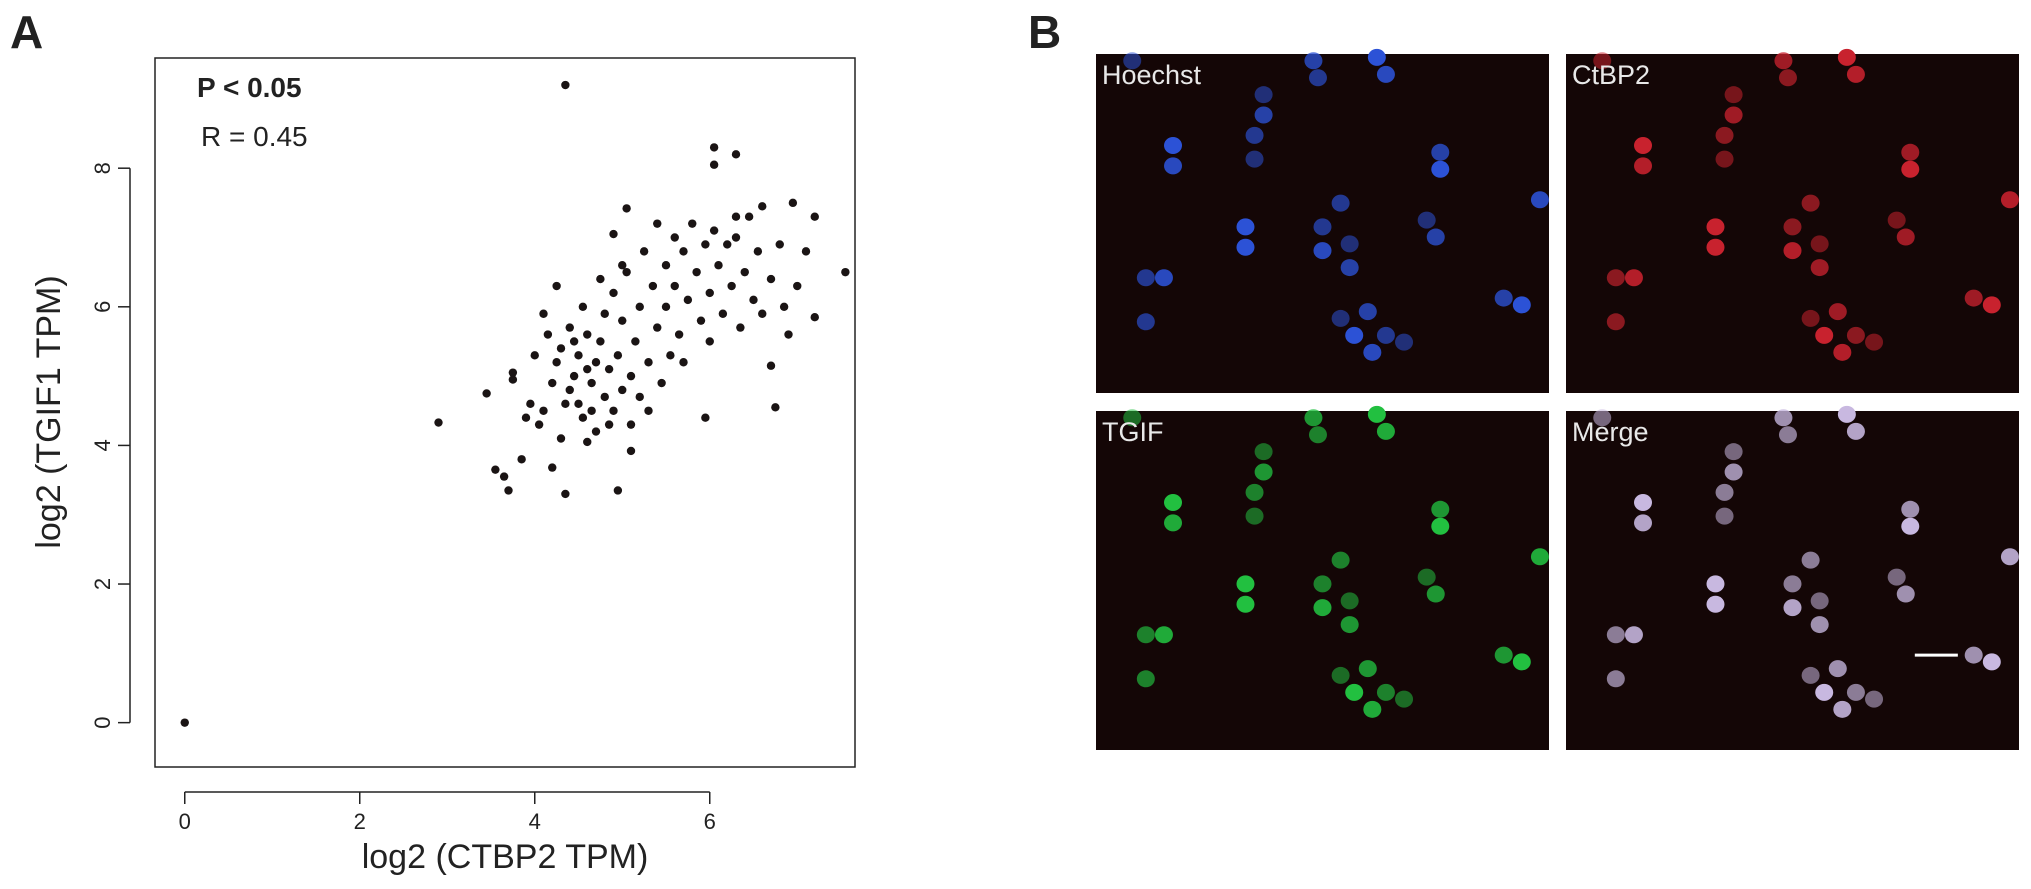  What do you see at coordinates (102, 307) in the screenshot?
I see `y-tick-label: 6` at bounding box center [102, 307].